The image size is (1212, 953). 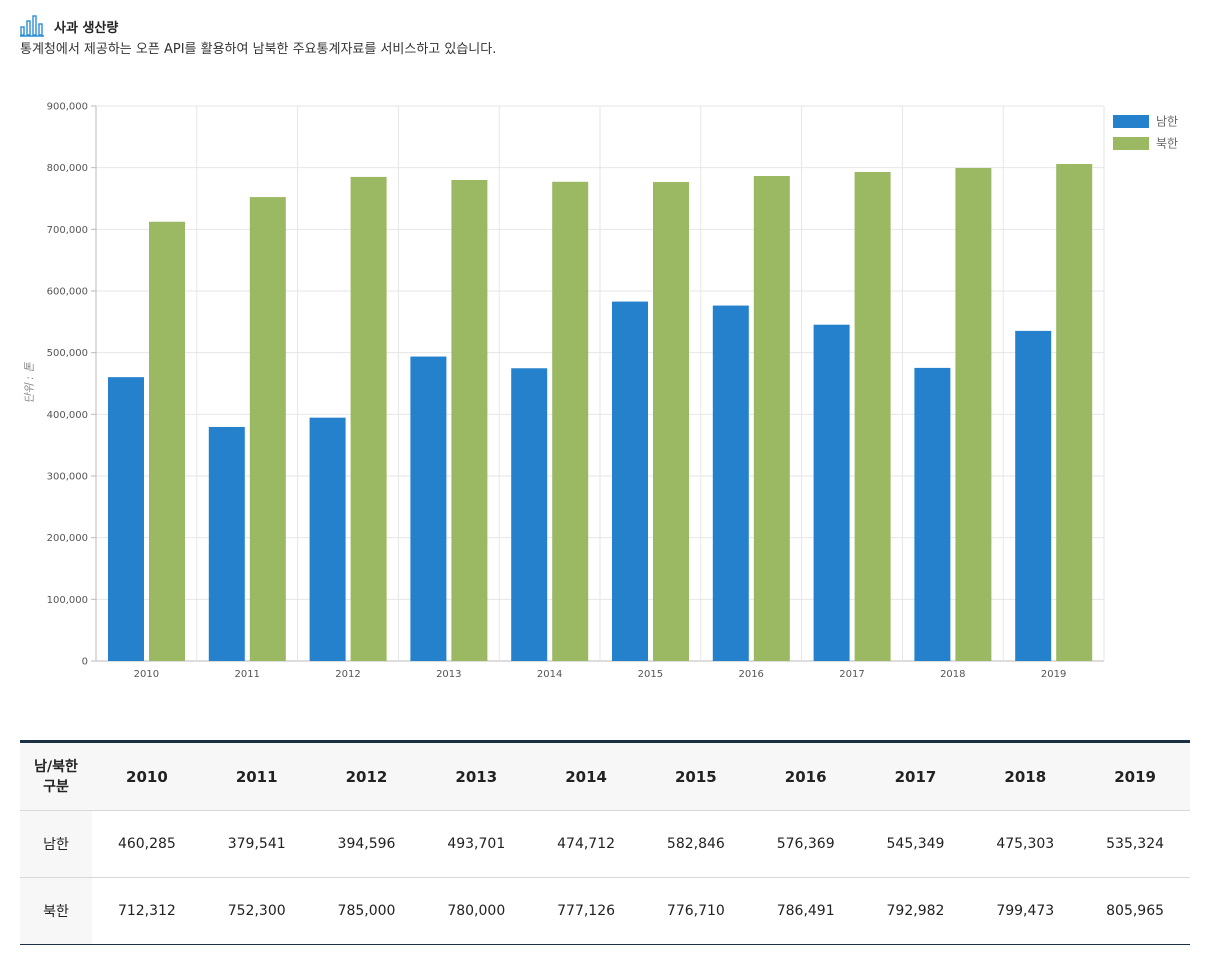 What do you see at coordinates (476, 911) in the screenshot?
I see `table-cell: 780,000` at bounding box center [476, 911].